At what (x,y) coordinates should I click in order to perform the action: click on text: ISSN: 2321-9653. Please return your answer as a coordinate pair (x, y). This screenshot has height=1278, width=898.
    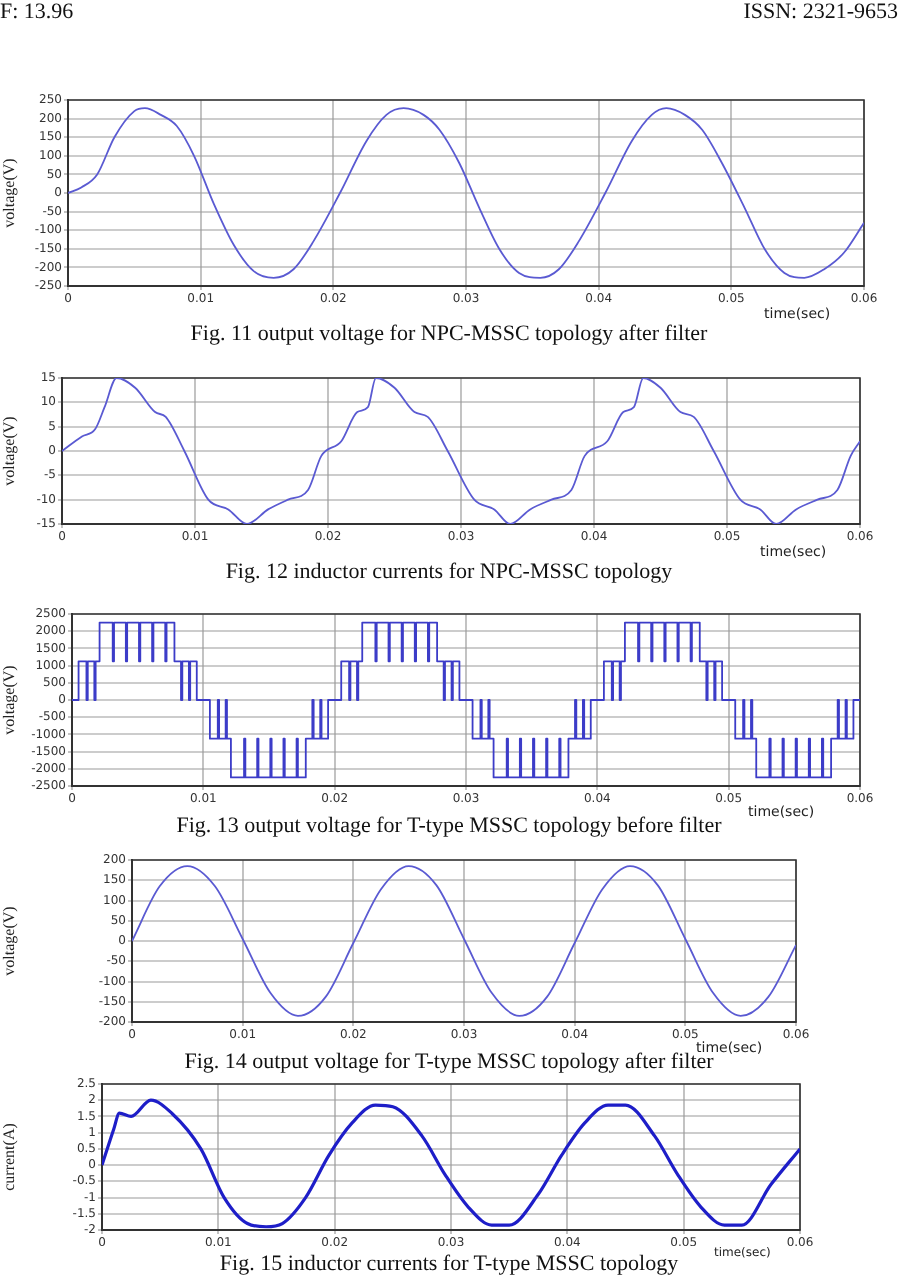
    Looking at the image, I should click on (820, 12).